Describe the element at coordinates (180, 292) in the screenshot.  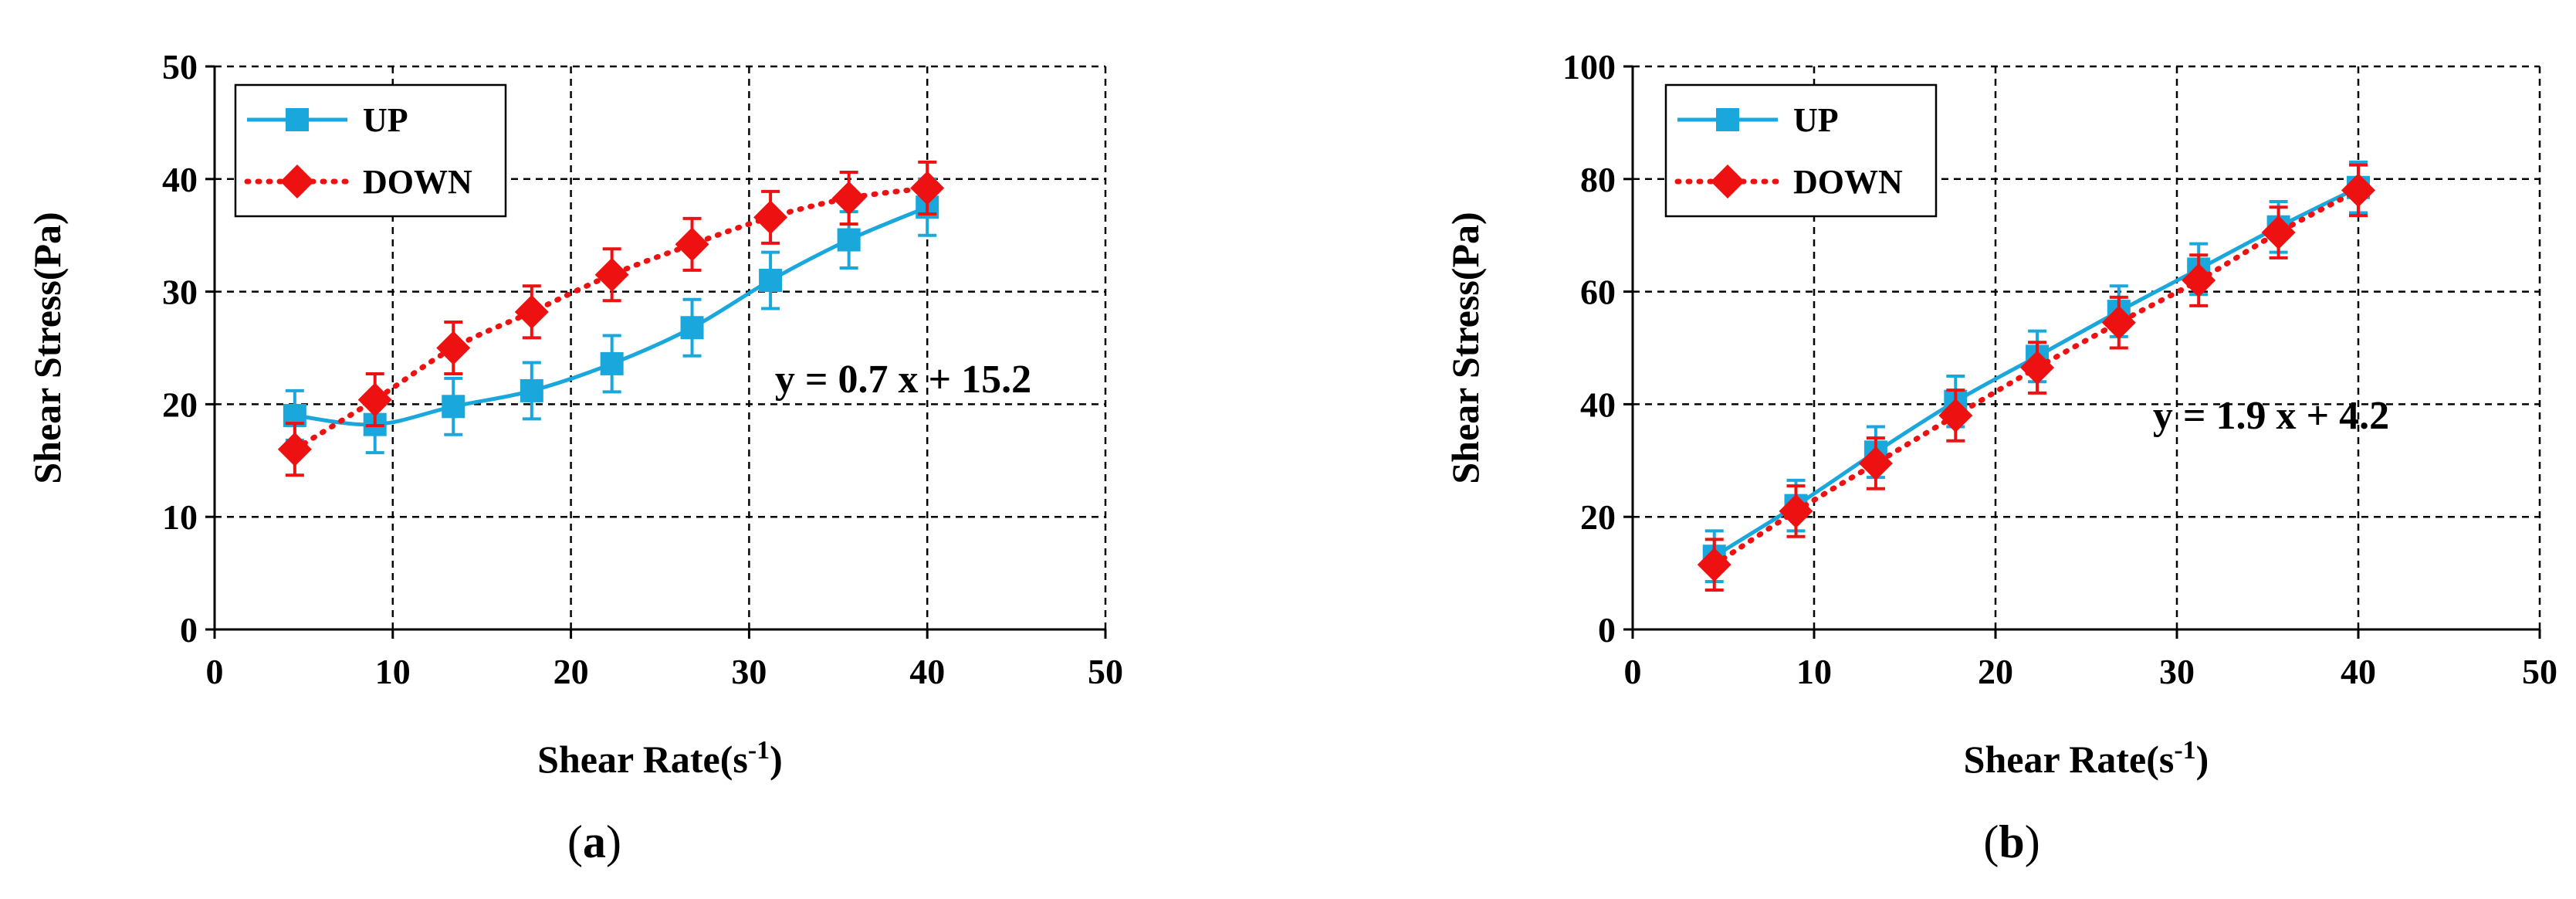
I see `y-tick-label: 30` at that location.